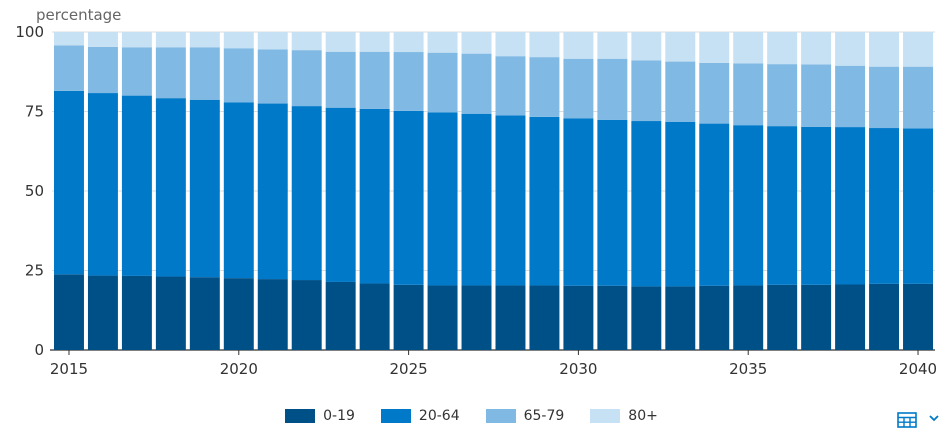 The height and width of the screenshot is (431, 943). I want to click on bar-0-19-2028, so click(510, 317).